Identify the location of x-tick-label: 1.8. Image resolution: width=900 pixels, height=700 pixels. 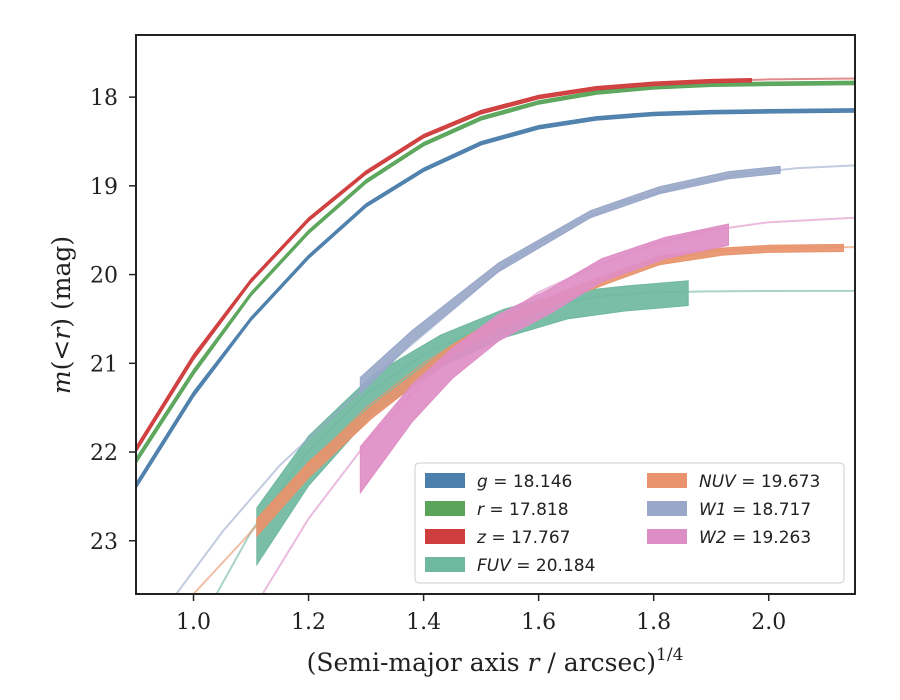
(653, 622).